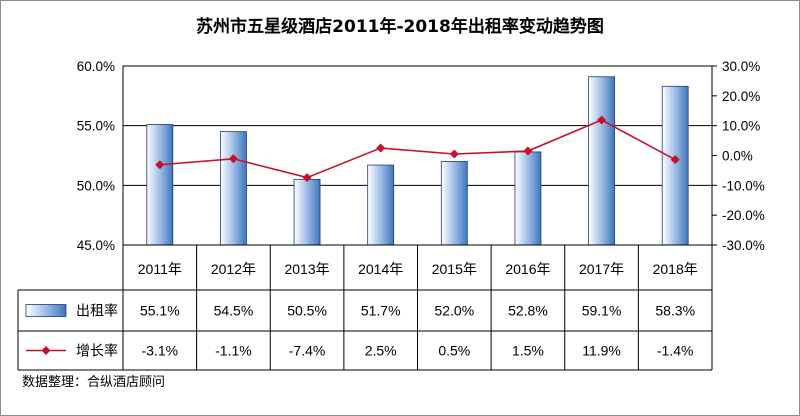  I want to click on y-right-tick-label: -20.0%, so click(743, 215).